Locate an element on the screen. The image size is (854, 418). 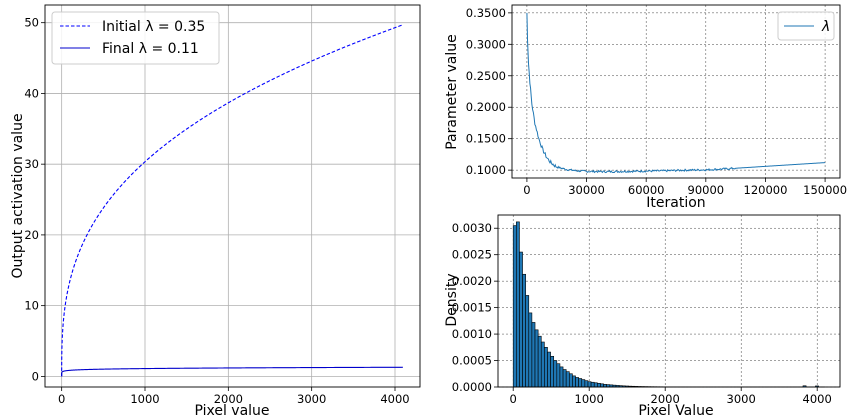
lambda-series is located at coordinates (676, 93).